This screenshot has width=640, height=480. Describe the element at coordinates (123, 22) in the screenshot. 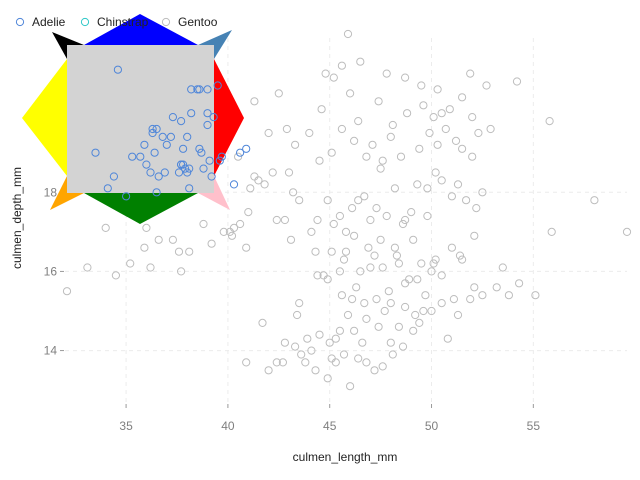

I see `legend-label-chinstrap: Chinstrap` at that location.